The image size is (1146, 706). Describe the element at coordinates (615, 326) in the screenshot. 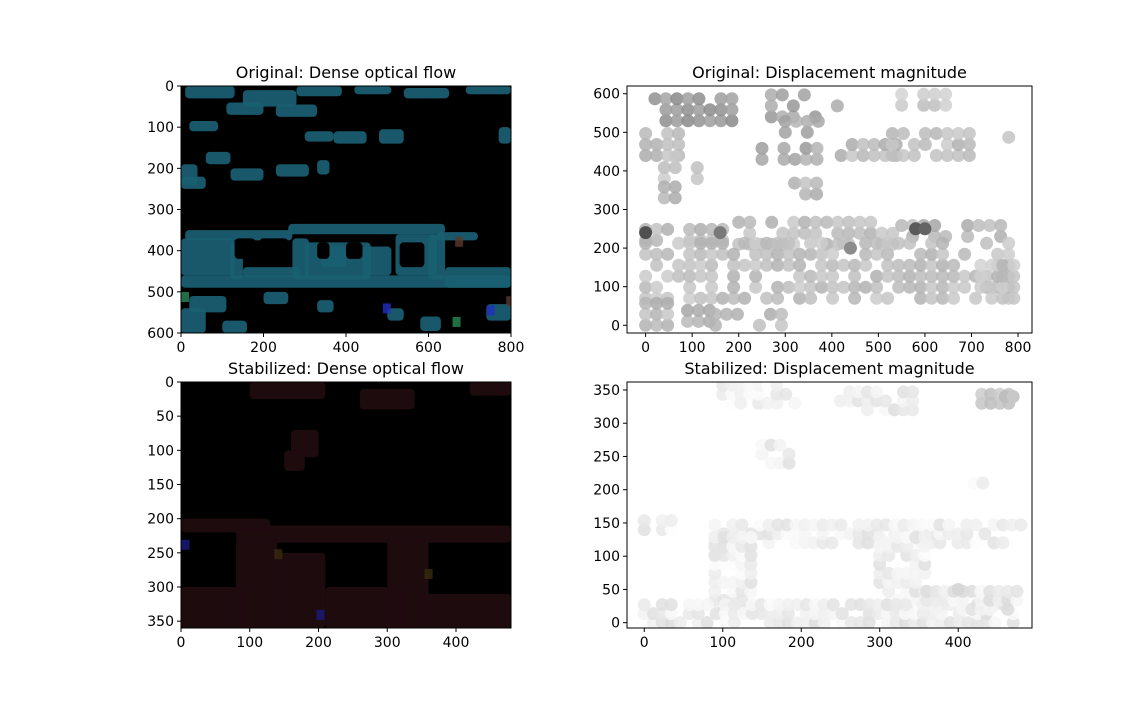

I see `y-tick-label: 0` at that location.